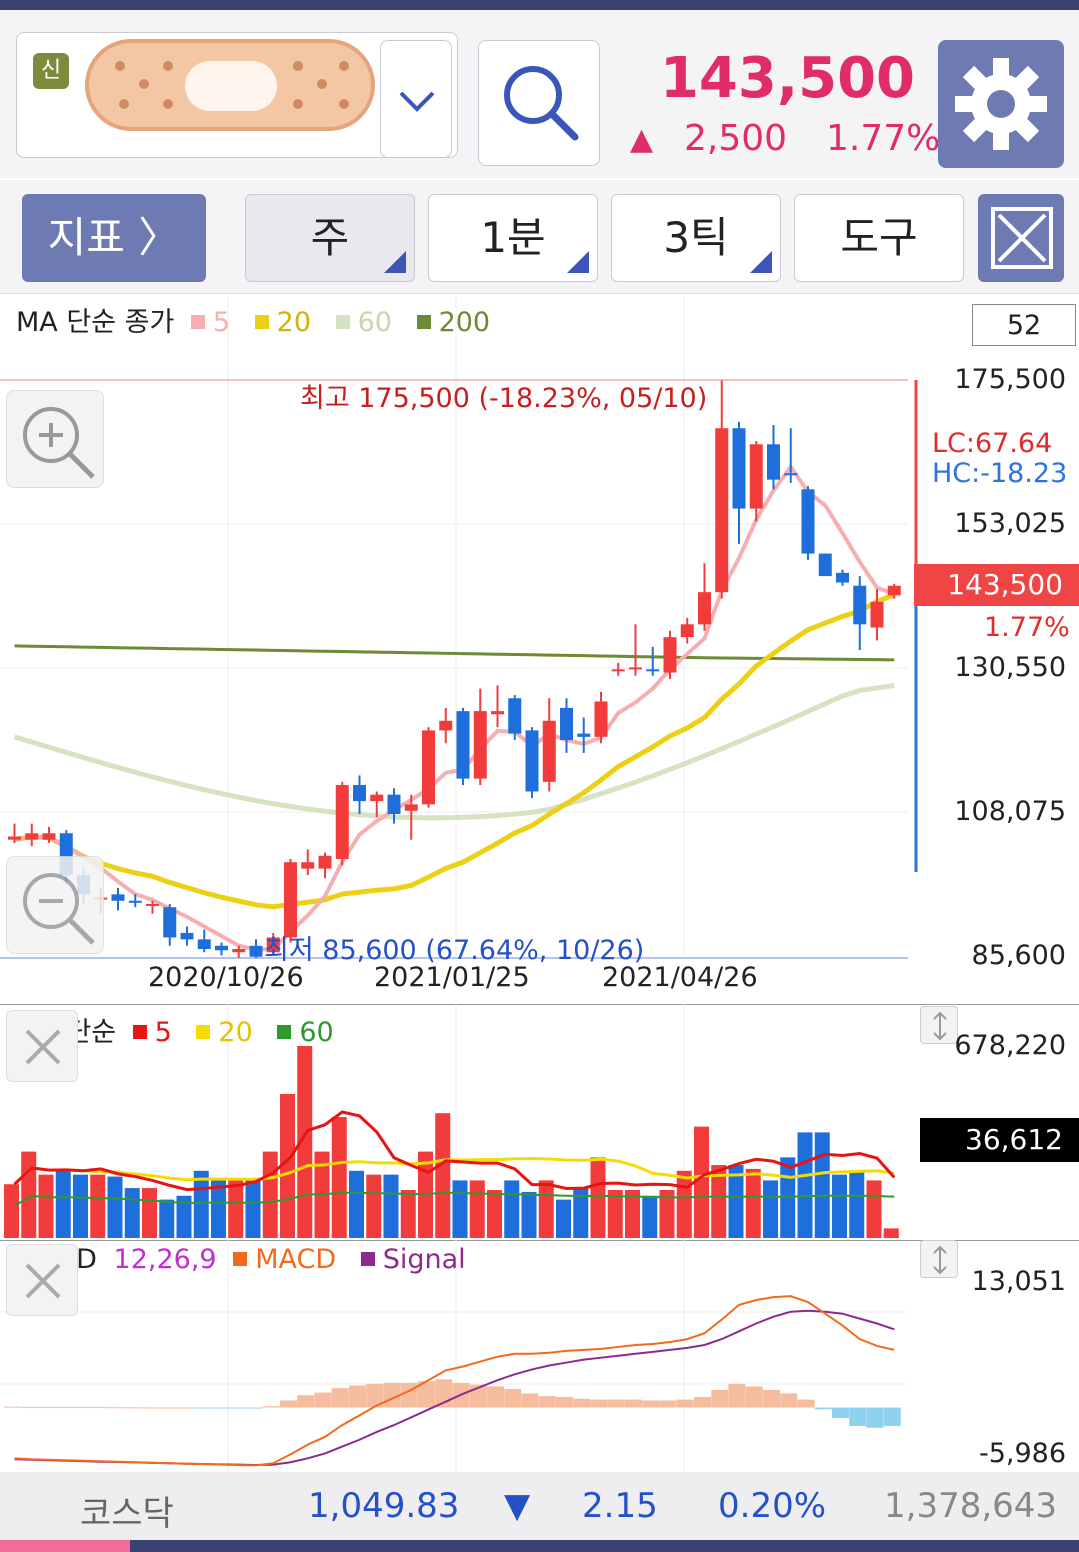 The image size is (1079, 1552). What do you see at coordinates (539, 103) in the screenshot?
I see `search-button` at bounding box center [539, 103].